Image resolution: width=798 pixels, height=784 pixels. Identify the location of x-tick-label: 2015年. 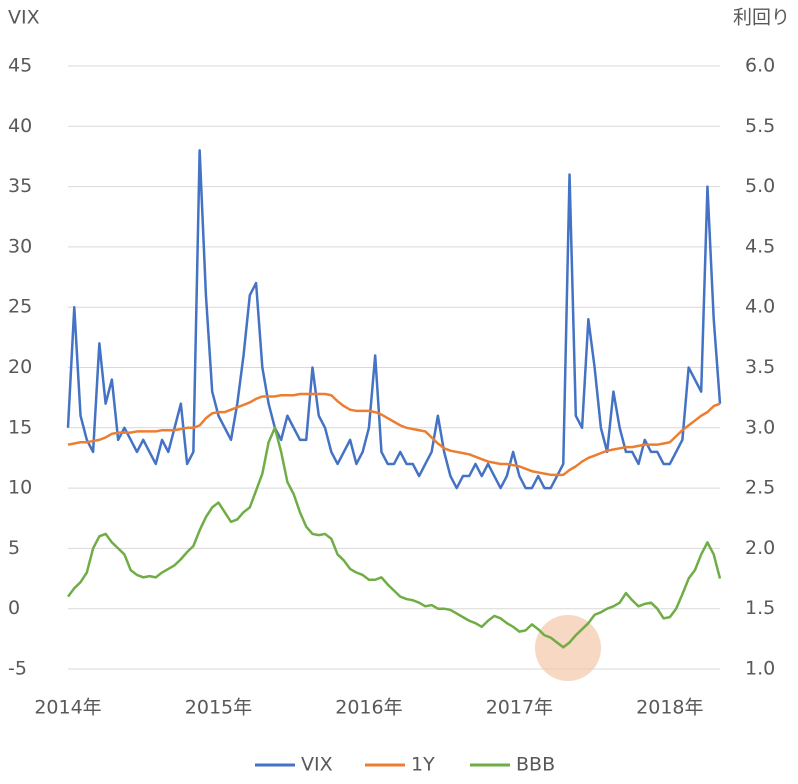
(218, 708).